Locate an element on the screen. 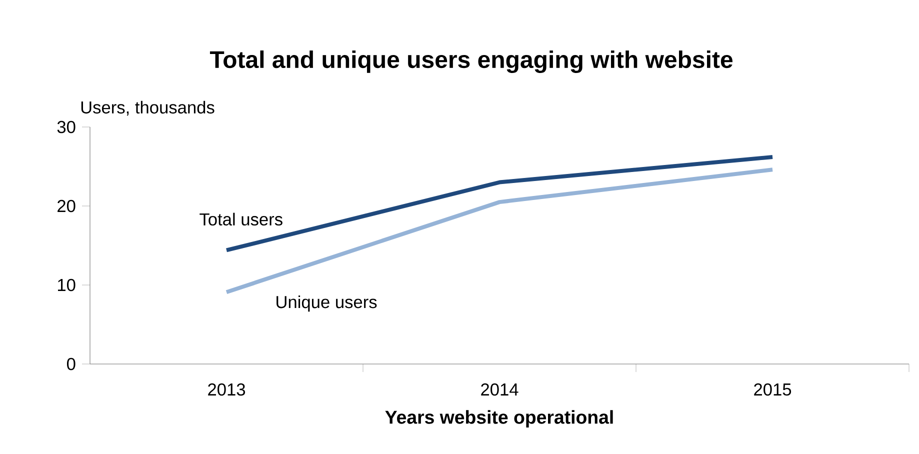 This screenshot has height=454, width=919. chart-title: Total and unique users engaging with website is located at coordinates (471, 61).